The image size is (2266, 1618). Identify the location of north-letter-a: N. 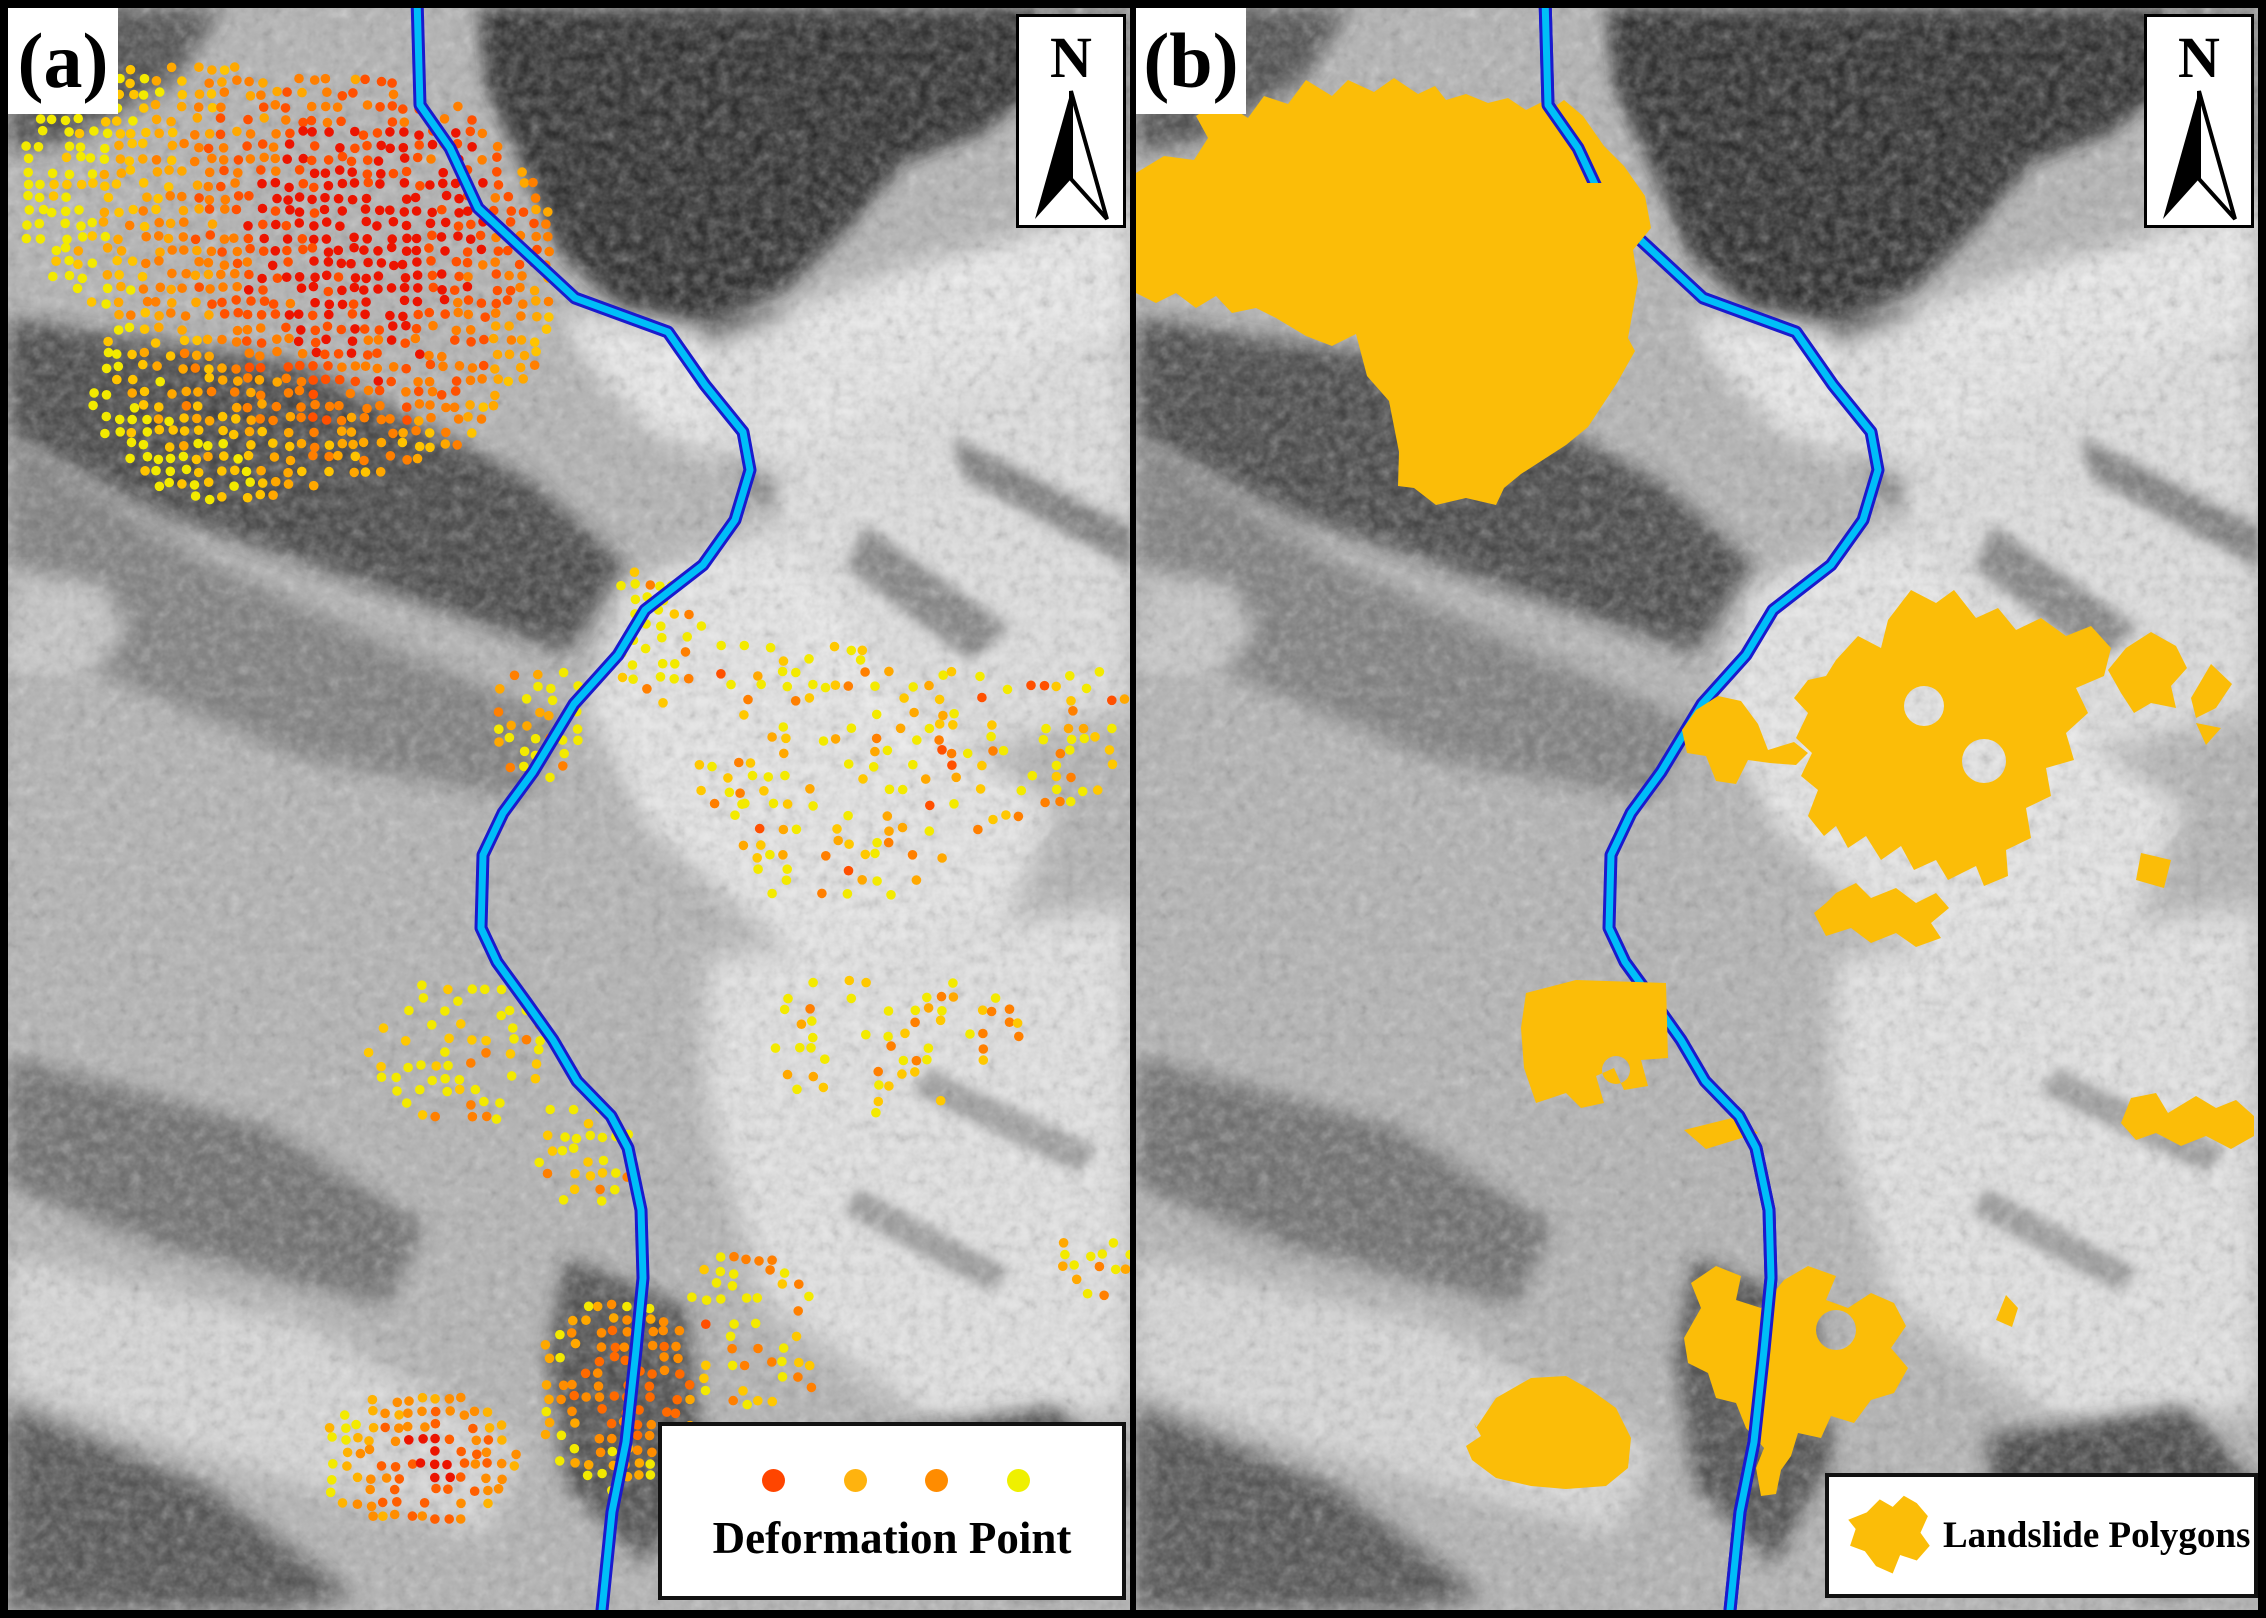
(1071, 57).